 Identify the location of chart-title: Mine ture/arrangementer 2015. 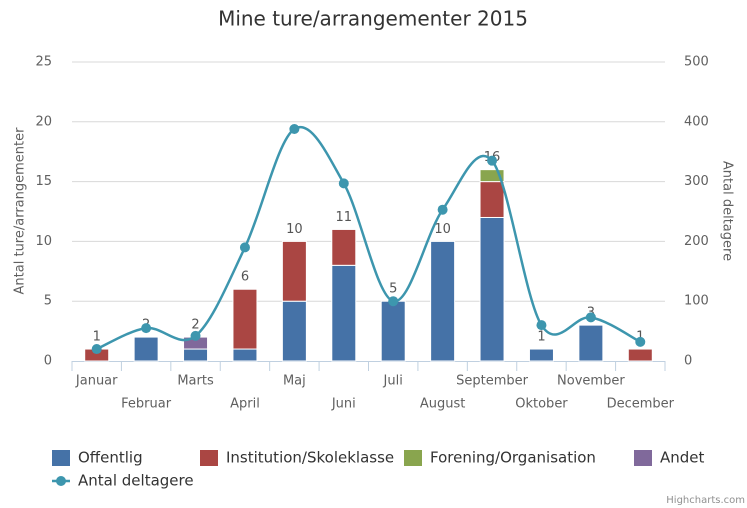
(373, 19).